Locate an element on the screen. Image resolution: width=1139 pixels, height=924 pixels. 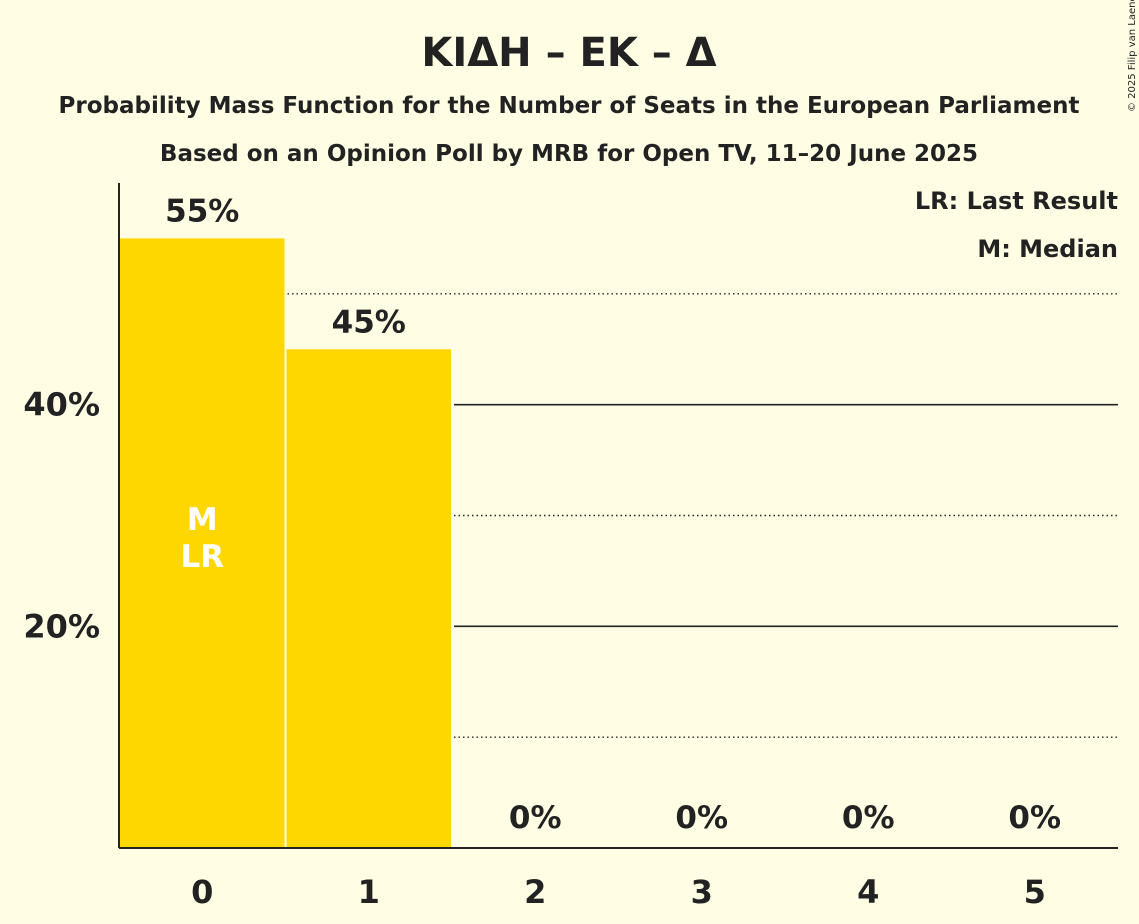
data-label-2: 0% is located at coordinates (535, 818).